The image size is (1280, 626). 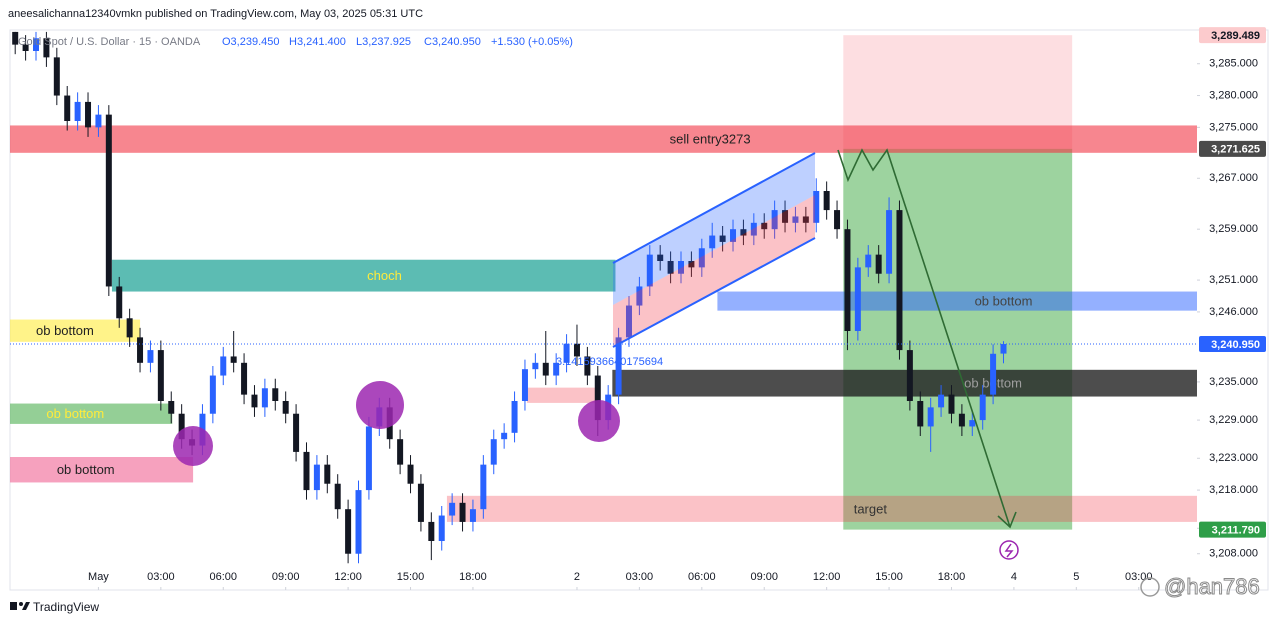 What do you see at coordinates (452, 42) in the screenshot?
I see `legend-close: C3,240.950` at bounding box center [452, 42].